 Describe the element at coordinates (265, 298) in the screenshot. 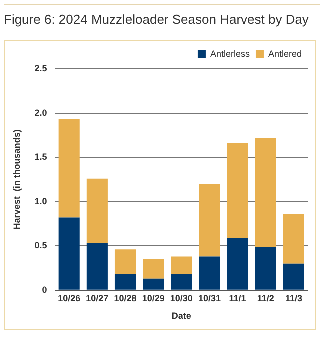

I see `x-tick-label: 11/2` at that location.